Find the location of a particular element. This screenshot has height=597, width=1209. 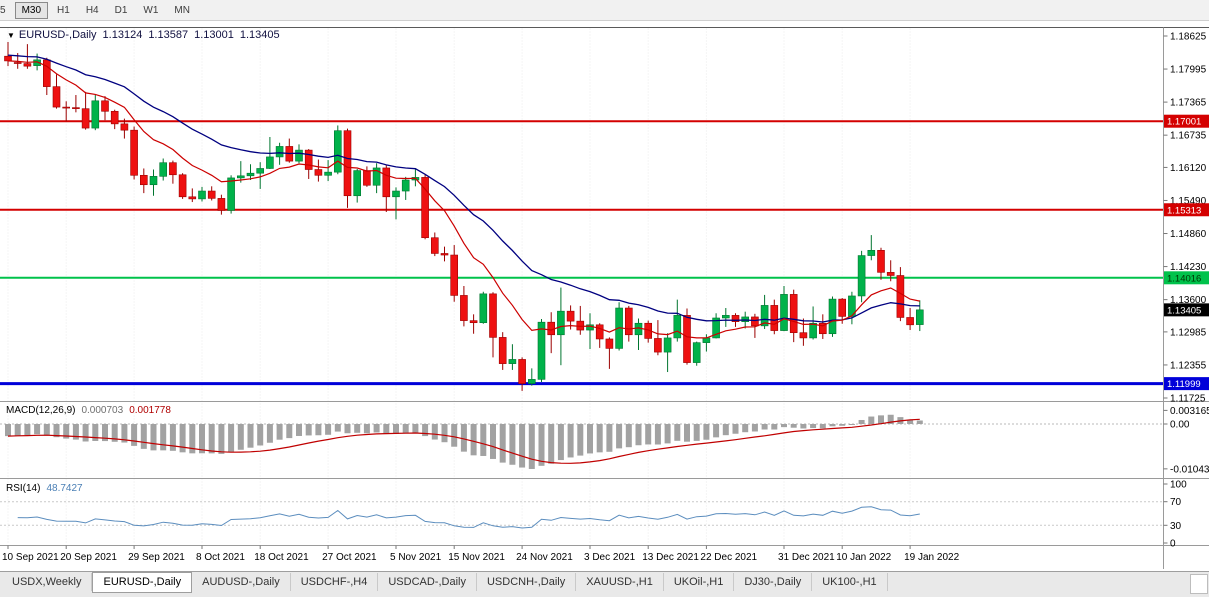

svg-text: 24 Nov 2021 is located at coordinates (544, 557).